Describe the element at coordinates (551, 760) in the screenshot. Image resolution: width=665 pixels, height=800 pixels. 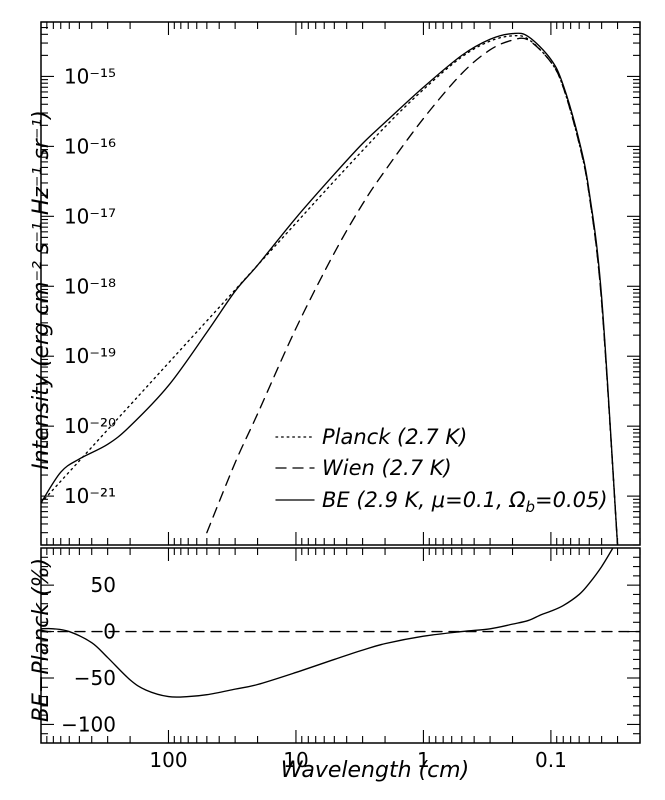
I see `x-tick-label: 0.1` at that location.